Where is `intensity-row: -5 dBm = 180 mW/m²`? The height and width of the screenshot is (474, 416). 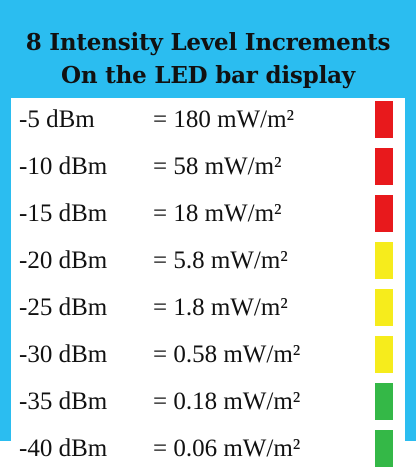 intensity-row: -5 dBm = 180 mW/m² is located at coordinates (208, 121).